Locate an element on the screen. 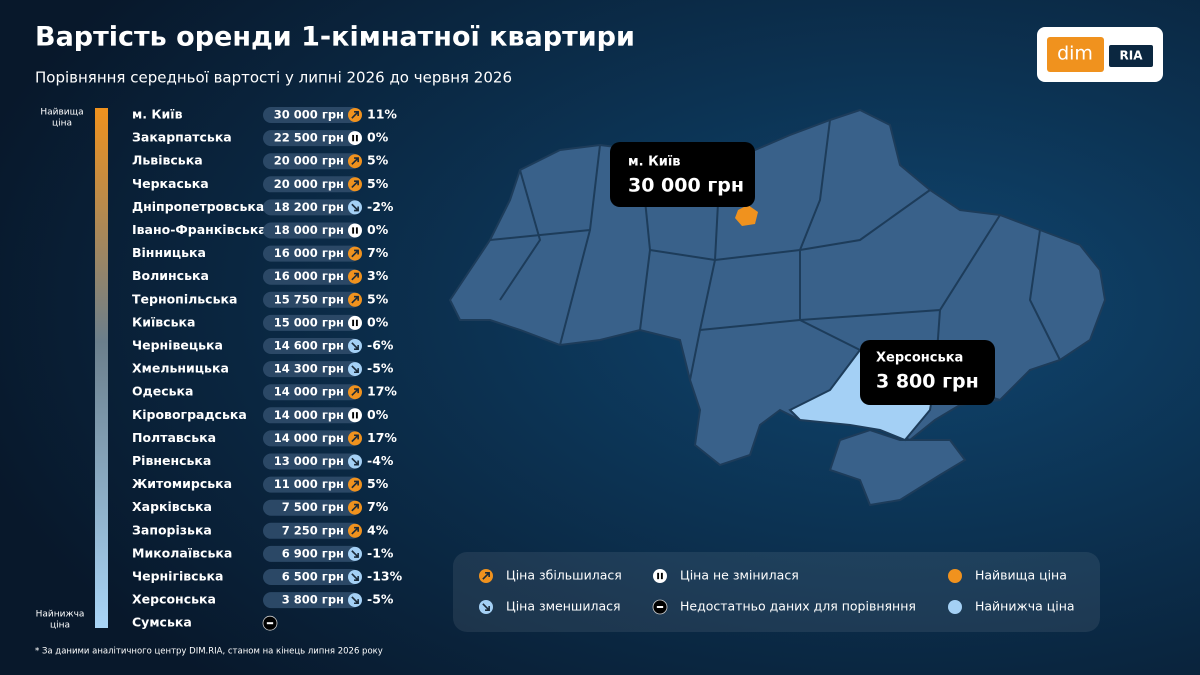  change: 11% is located at coordinates (382, 114).